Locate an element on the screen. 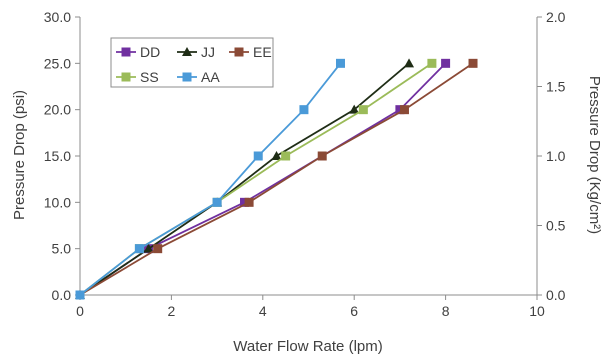  legend-marker-dd is located at coordinates (126, 52).